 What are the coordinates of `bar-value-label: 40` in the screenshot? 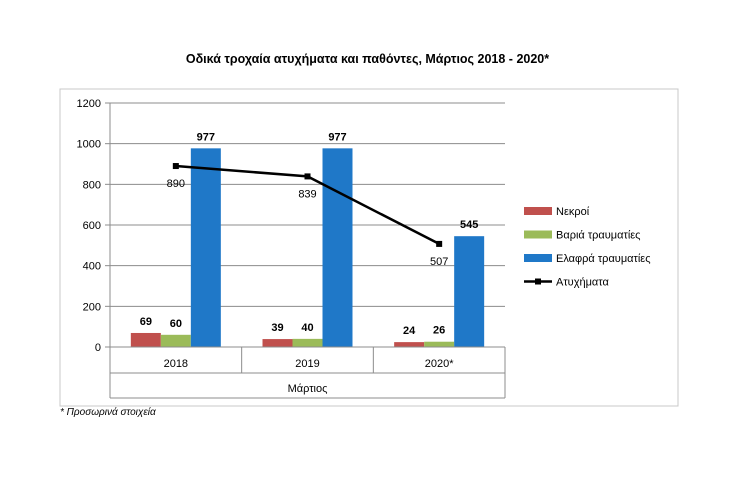 It's located at (307, 328).